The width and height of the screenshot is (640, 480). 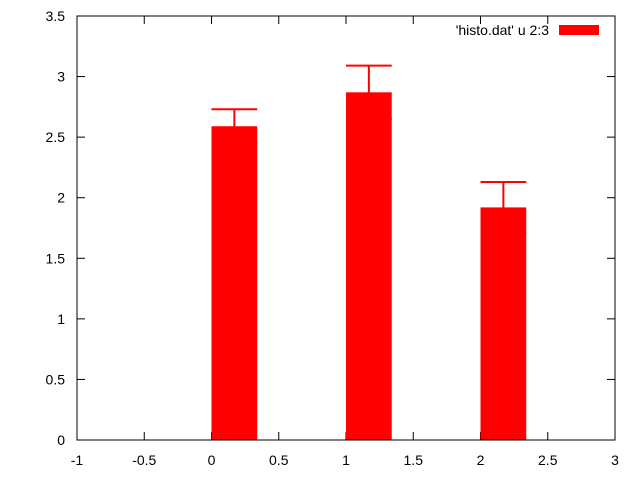 I want to click on y-tick-label: 1.5, so click(x=56, y=258).